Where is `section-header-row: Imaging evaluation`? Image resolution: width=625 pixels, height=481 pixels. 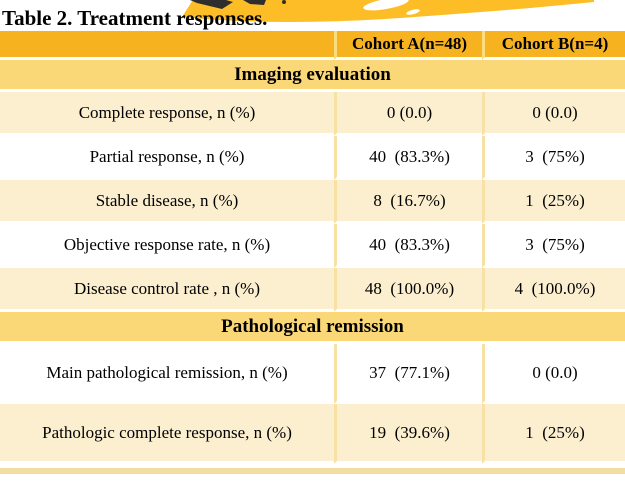
section-header-row: Imaging evaluation is located at coordinates (312, 76).